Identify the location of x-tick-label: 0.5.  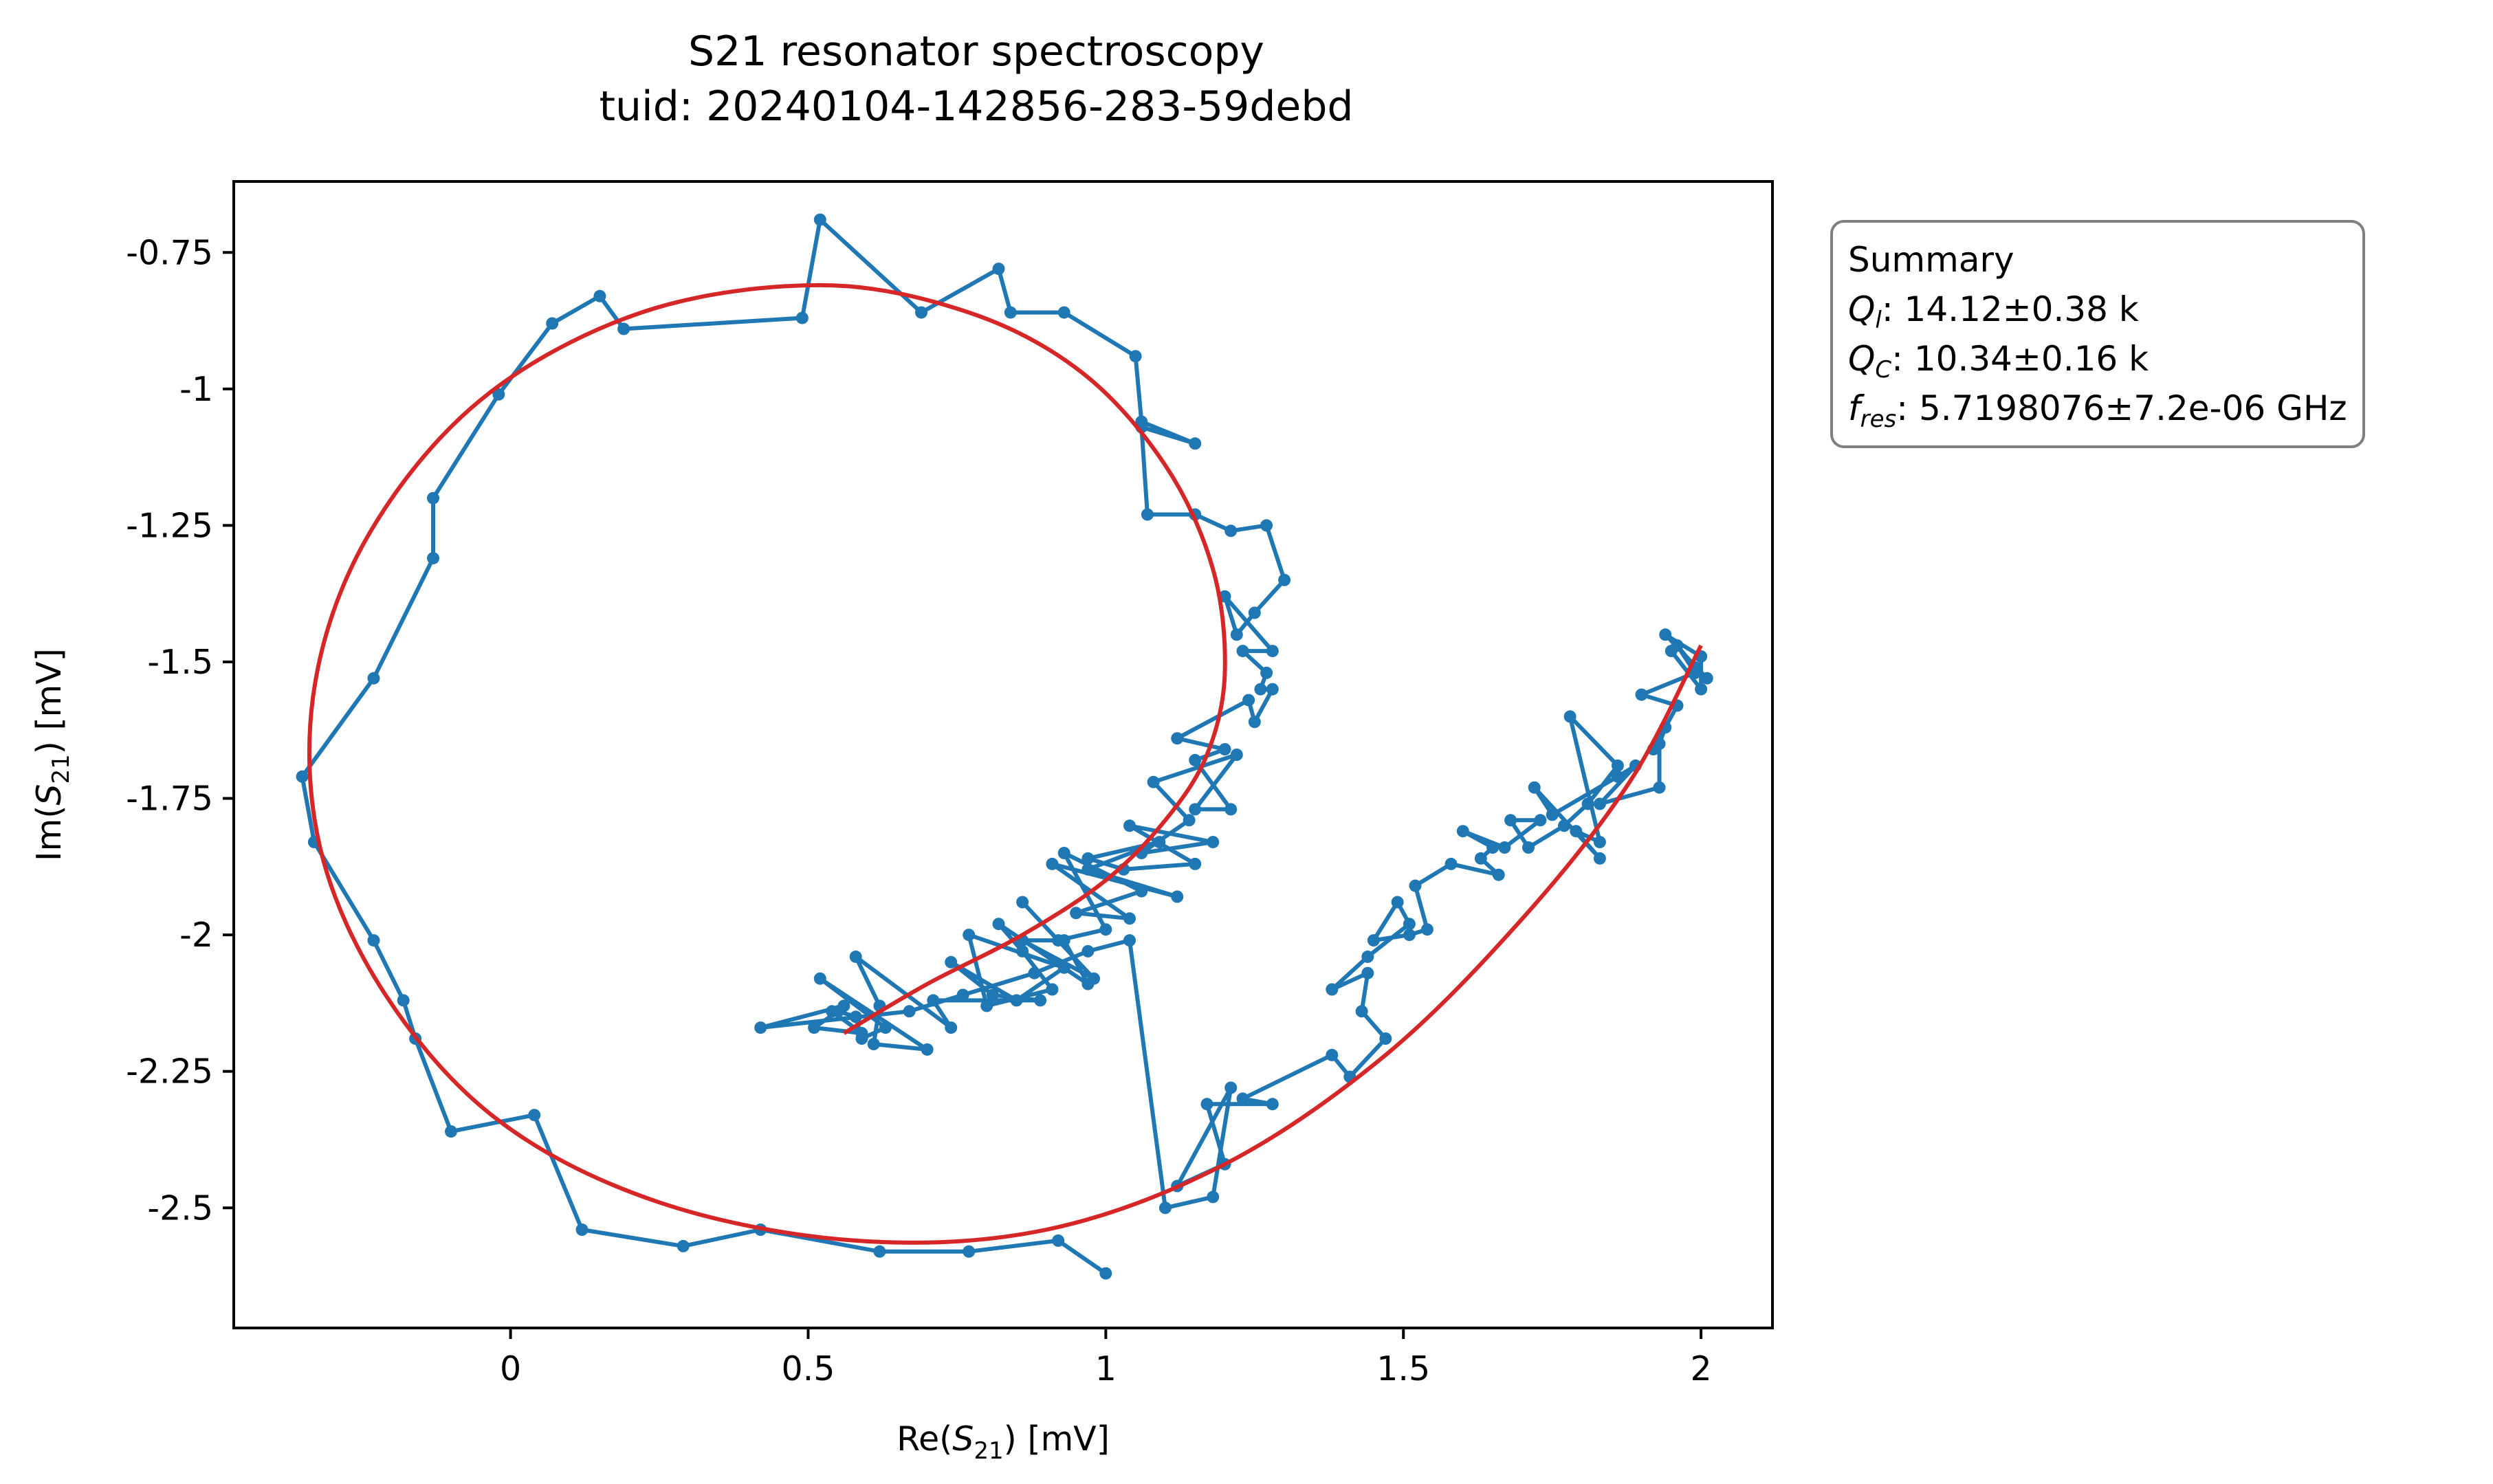
(808, 1369).